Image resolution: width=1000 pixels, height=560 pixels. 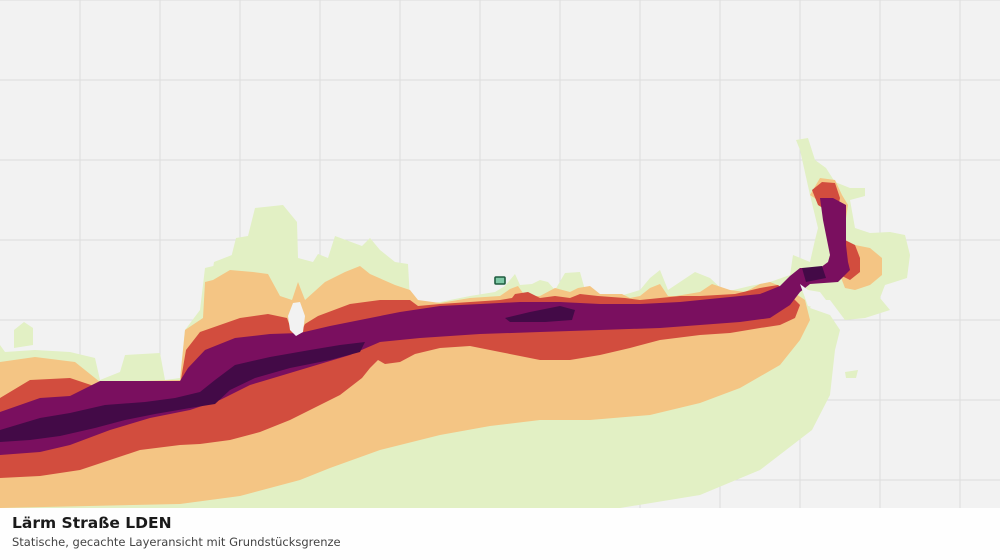 I want to click on caption-title: Lärm Straße LDEN, so click(x=92, y=523).